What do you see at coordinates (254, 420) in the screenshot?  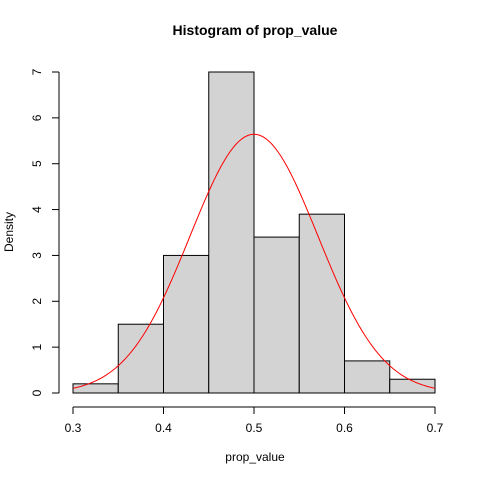 I see `x-axis: 0.3 0.4 0.5 0.6 0.7` at bounding box center [254, 420].